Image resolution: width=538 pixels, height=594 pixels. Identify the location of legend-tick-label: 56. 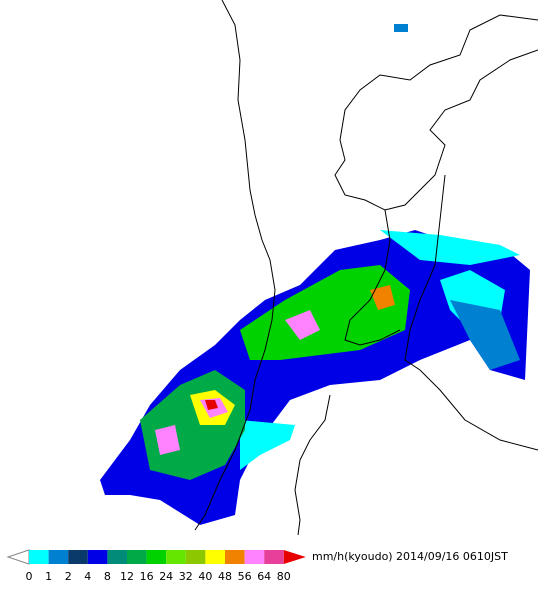
(245, 576).